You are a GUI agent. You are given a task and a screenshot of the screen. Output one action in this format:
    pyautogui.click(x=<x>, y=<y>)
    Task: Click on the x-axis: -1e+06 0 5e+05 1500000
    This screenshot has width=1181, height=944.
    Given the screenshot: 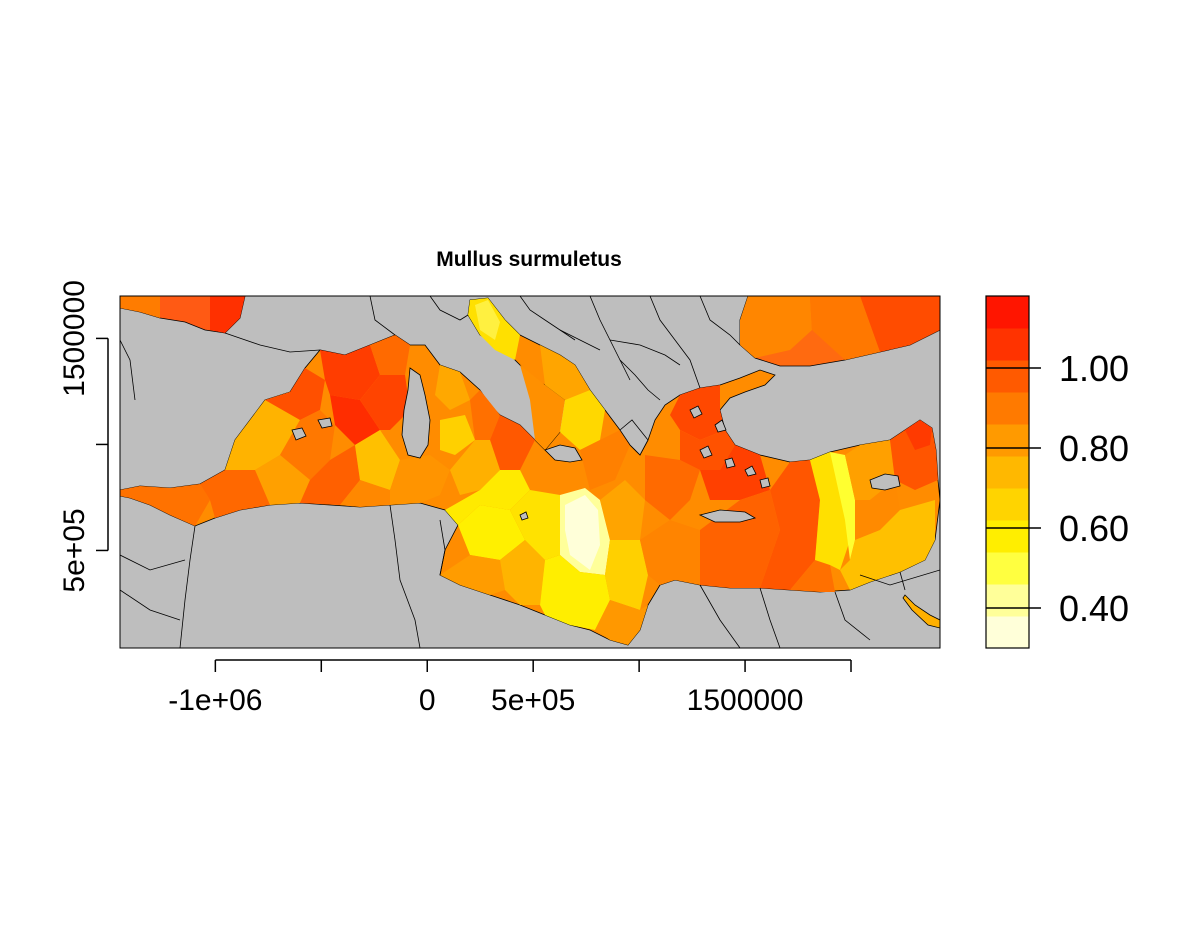 What is the action you would take?
    pyautogui.click(x=510, y=688)
    